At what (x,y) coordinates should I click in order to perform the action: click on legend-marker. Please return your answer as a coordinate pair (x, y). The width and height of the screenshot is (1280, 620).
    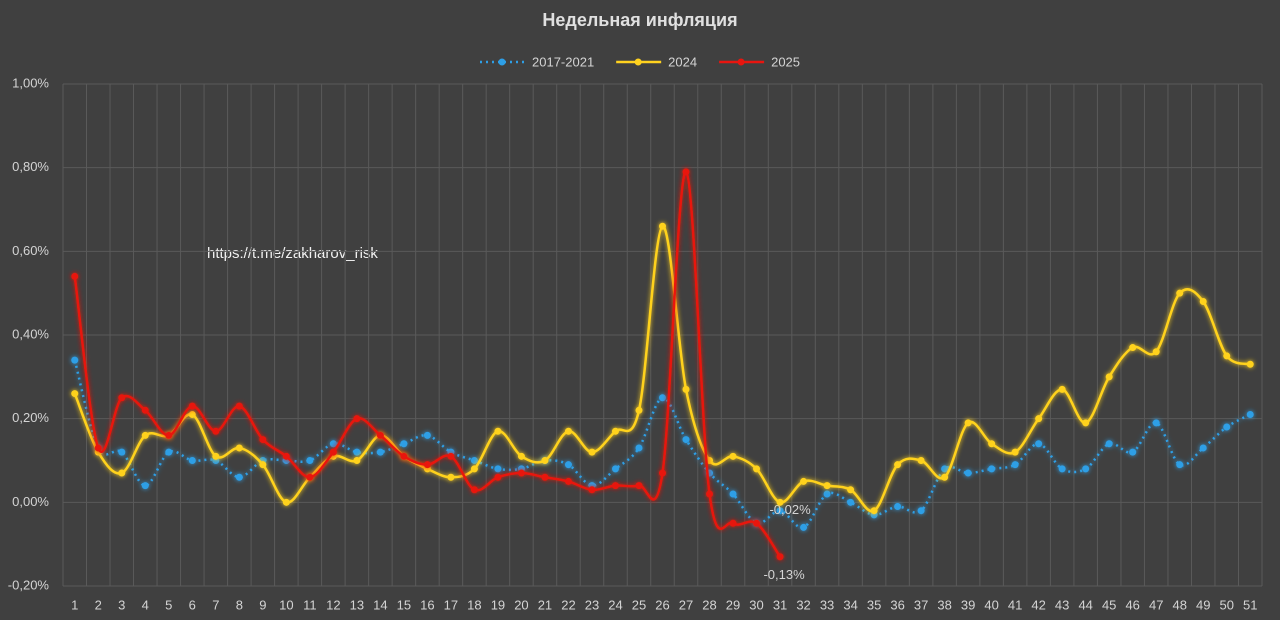
    Looking at the image, I should click on (741, 62).